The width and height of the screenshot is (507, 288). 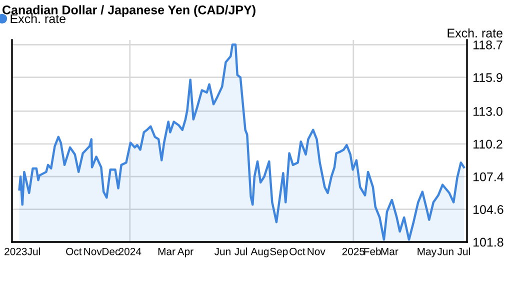 I want to click on x-tick-label: Sep, so click(x=279, y=253).